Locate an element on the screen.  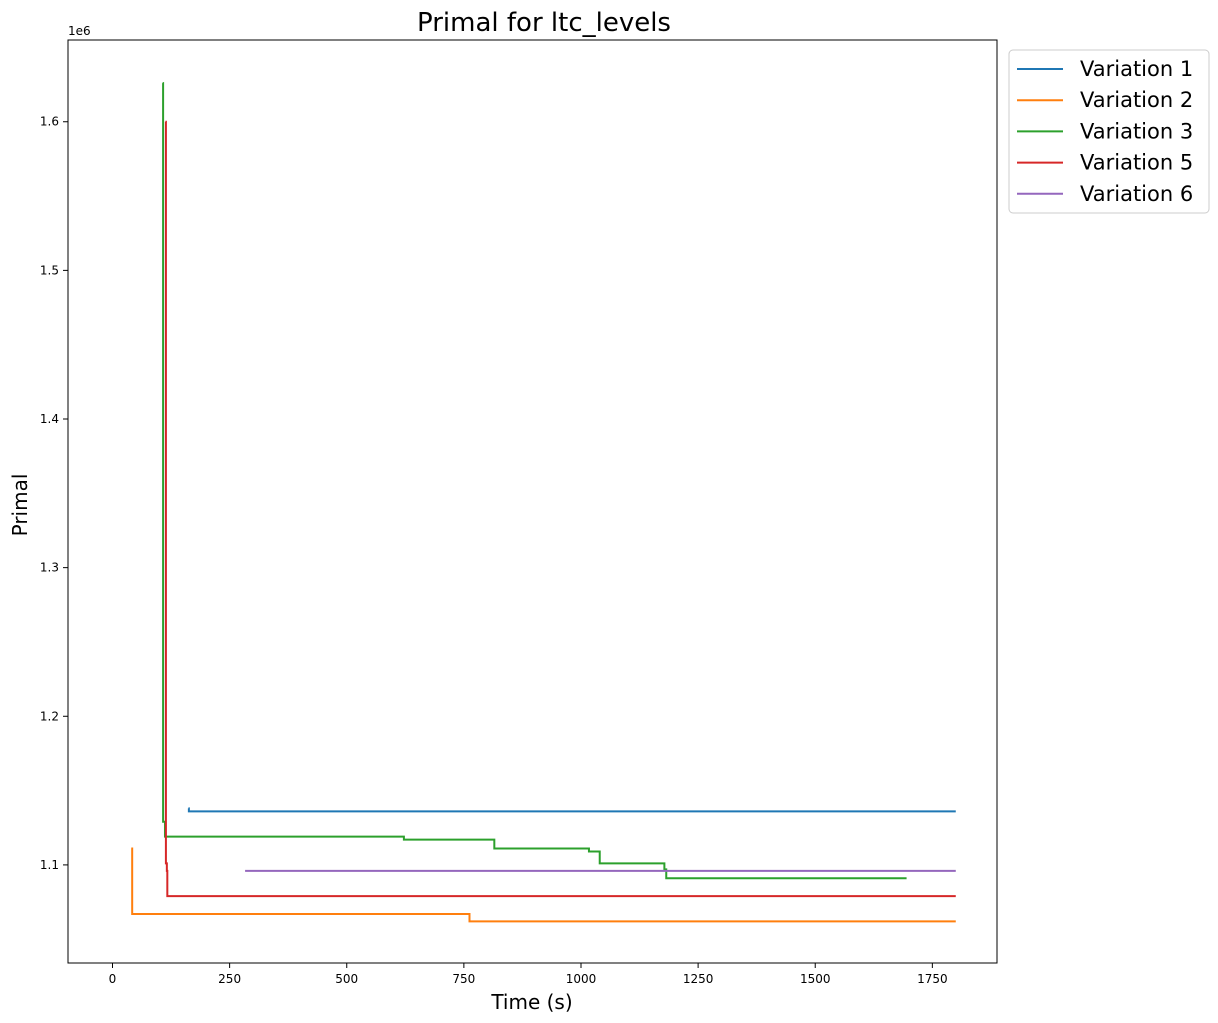
x-axis: 0 250 500 750 1000 1250 1500 1750 is located at coordinates (528, 974).